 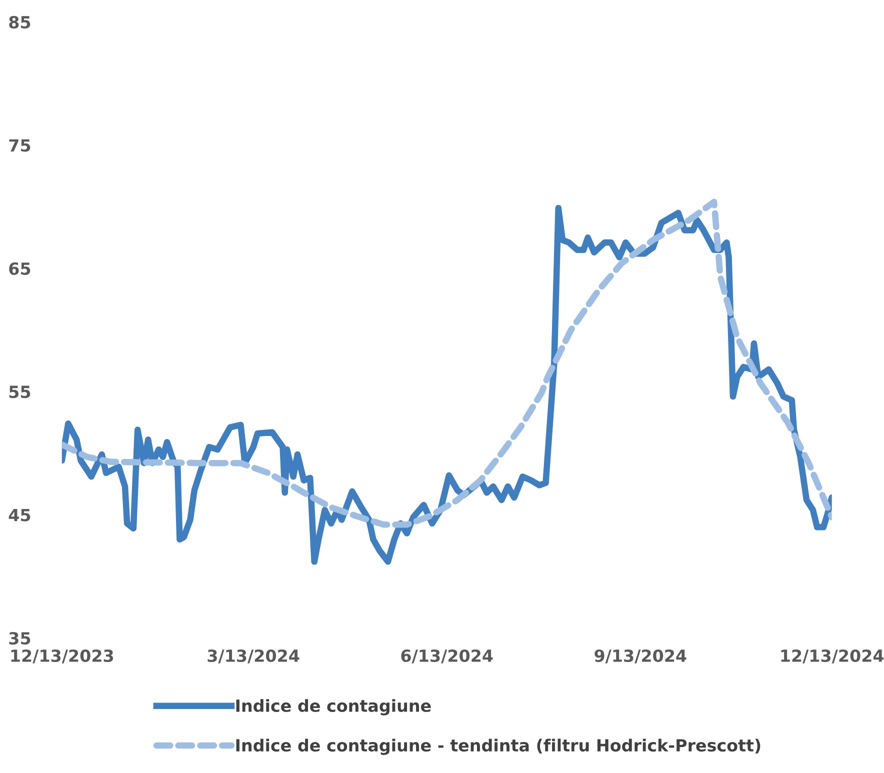 I want to click on y-tick-label: 45, so click(x=19, y=515).